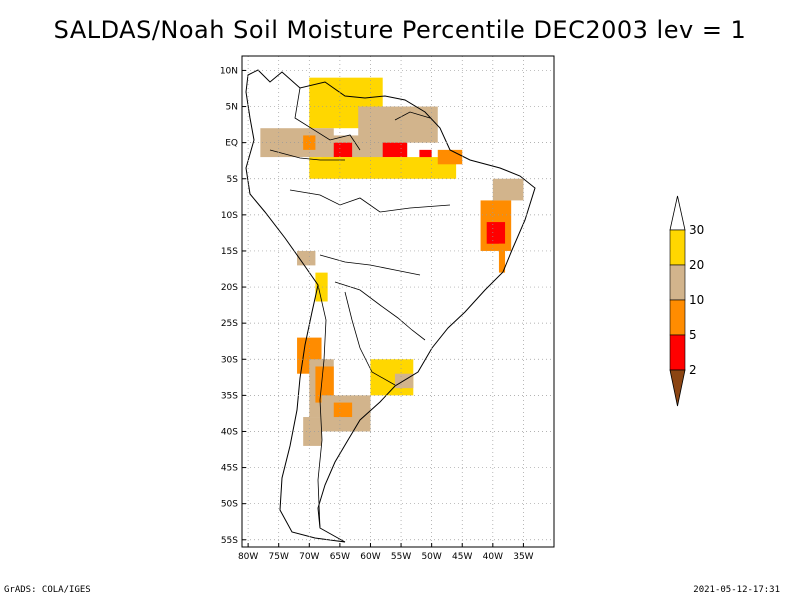 The height and width of the screenshot is (600, 800). I want to click on lon-tick-label: 55W, so click(401, 557).